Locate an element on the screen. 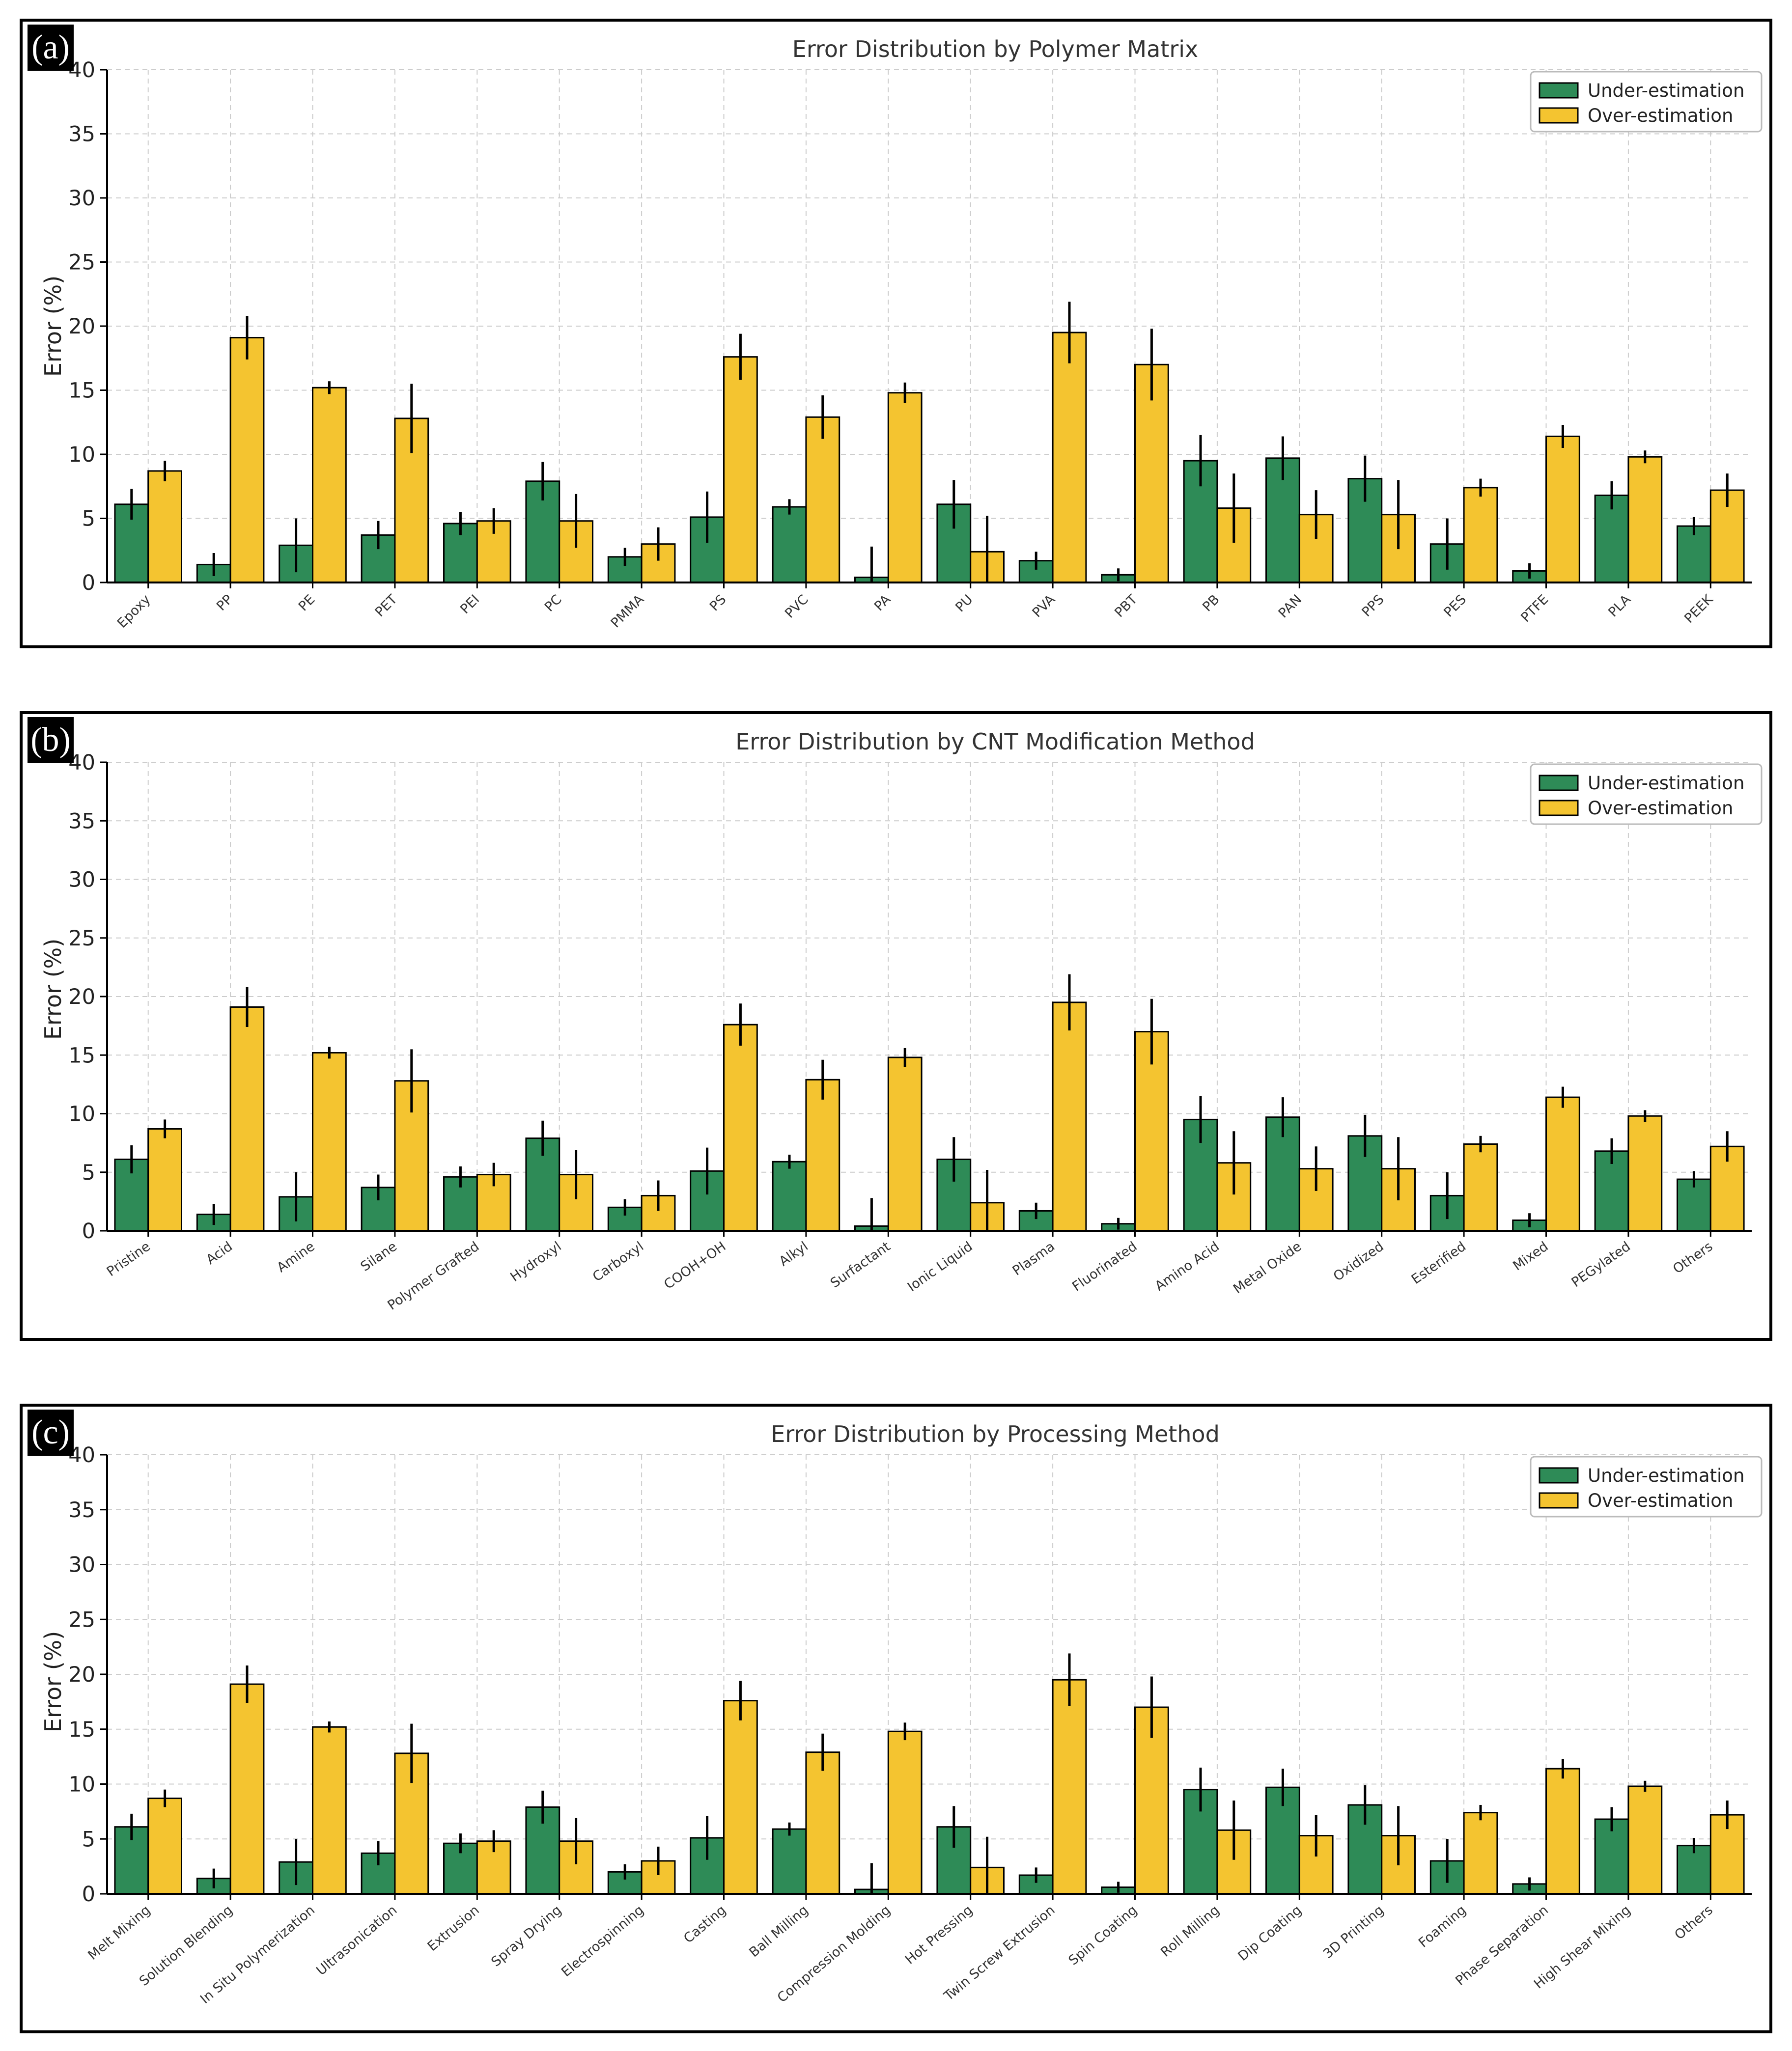 The width and height of the screenshot is (1792, 2051). x-tick-label: PLA is located at coordinates (1619, 606).